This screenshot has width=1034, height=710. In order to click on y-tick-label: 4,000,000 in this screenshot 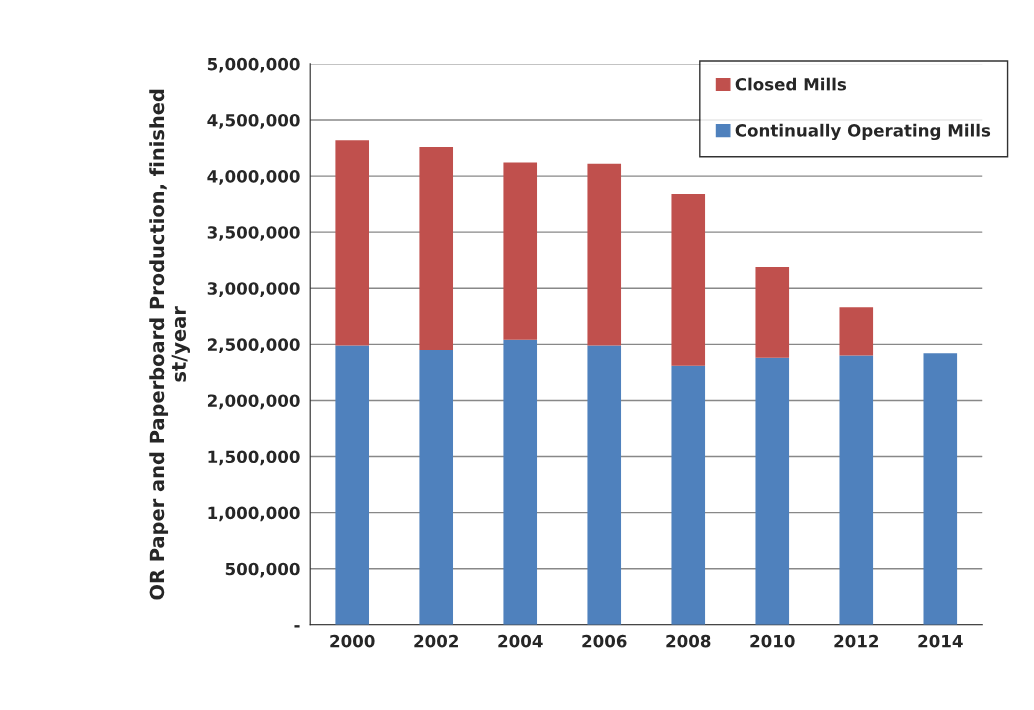, I will do `click(253, 177)`.